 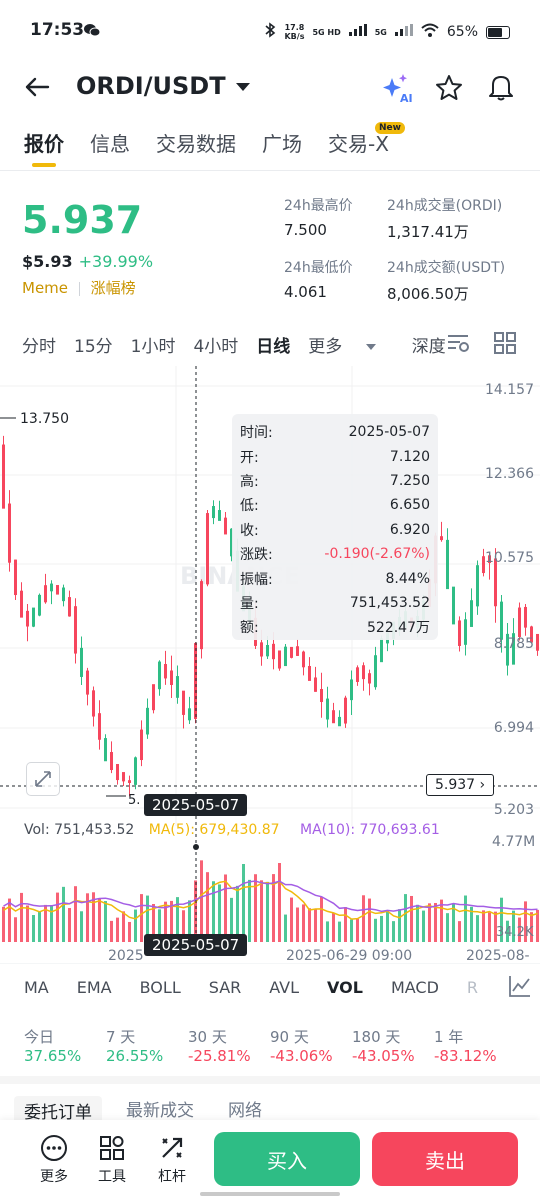 I want to click on tab-latest-trades: 最新成交, so click(x=160, y=1111).